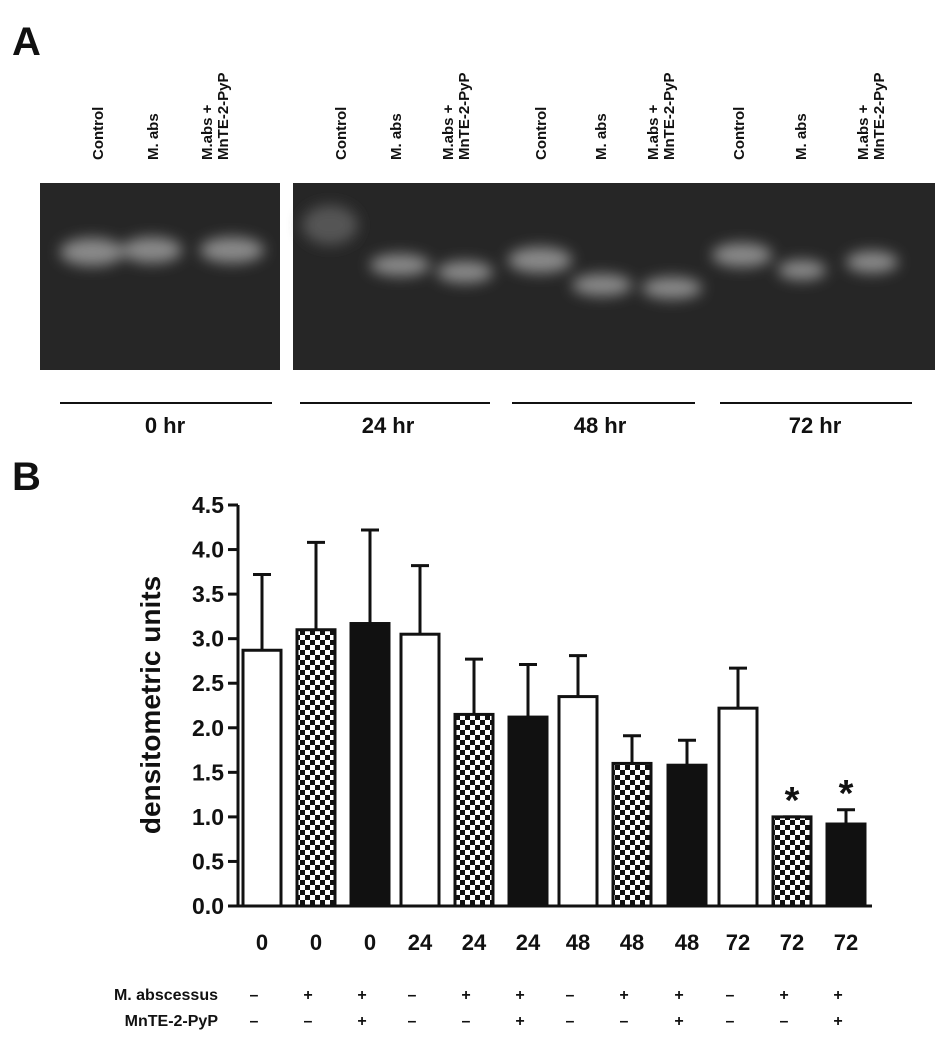 This screenshot has height=1050, width=945. I want to click on y-tick-label: 1.0, so click(208, 817).